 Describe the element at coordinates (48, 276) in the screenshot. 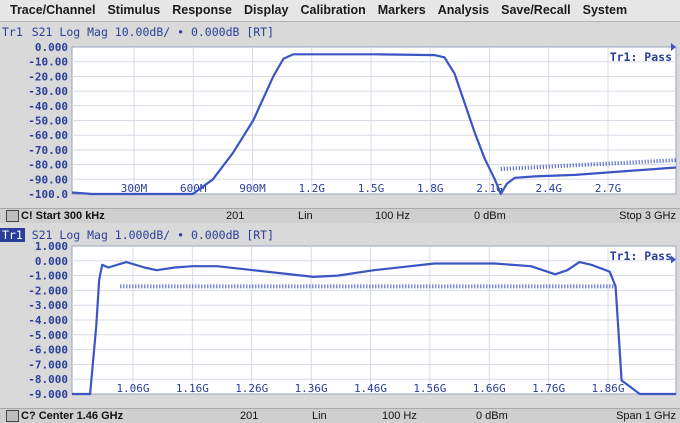

I see `y-tick-label: -1.000` at that location.